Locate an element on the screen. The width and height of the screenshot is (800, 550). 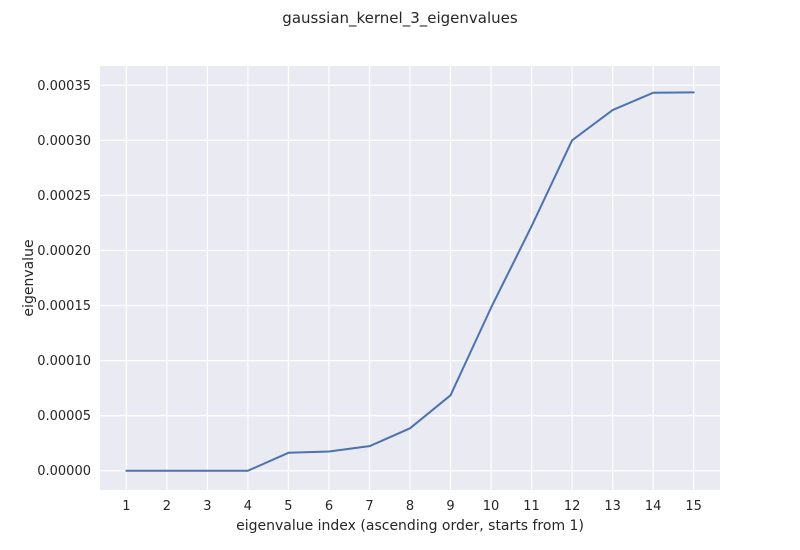
x-tick-label: 13 is located at coordinates (612, 506).